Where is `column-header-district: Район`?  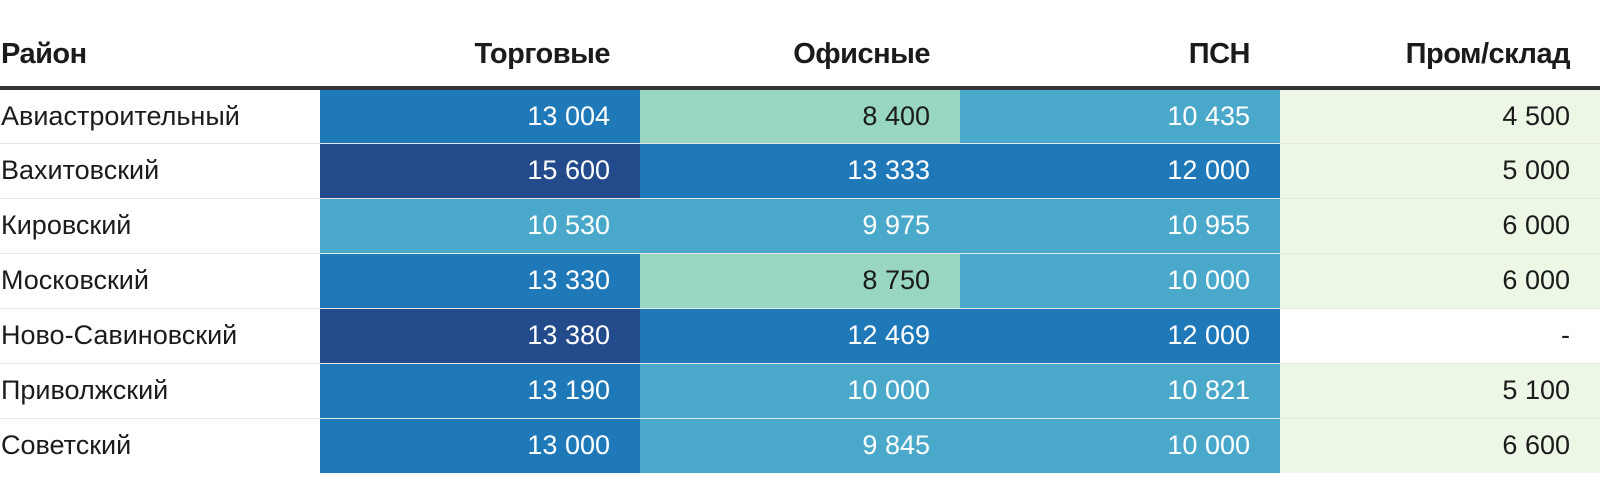
column-header-district: Район is located at coordinates (160, 56).